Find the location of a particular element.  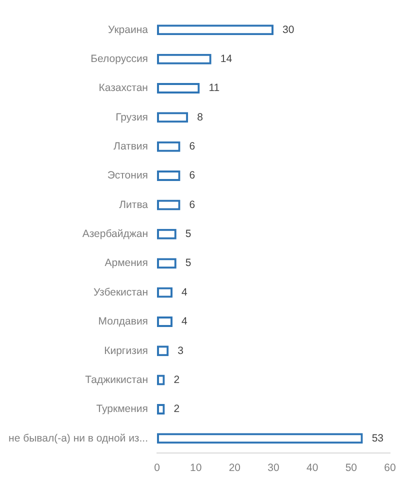

y-tick-label: Грузия is located at coordinates (132, 117).